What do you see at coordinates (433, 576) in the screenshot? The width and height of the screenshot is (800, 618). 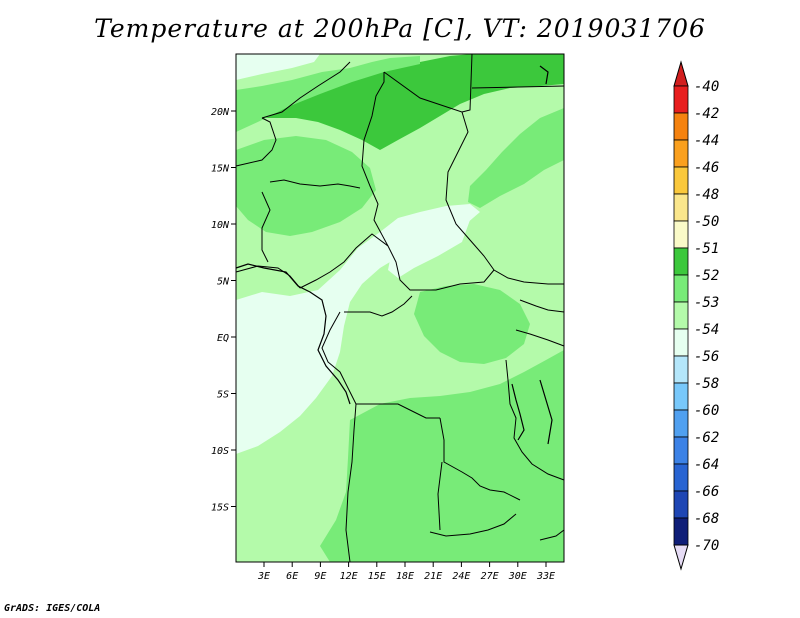 I see `lon-tick-label: 21E` at bounding box center [433, 576].